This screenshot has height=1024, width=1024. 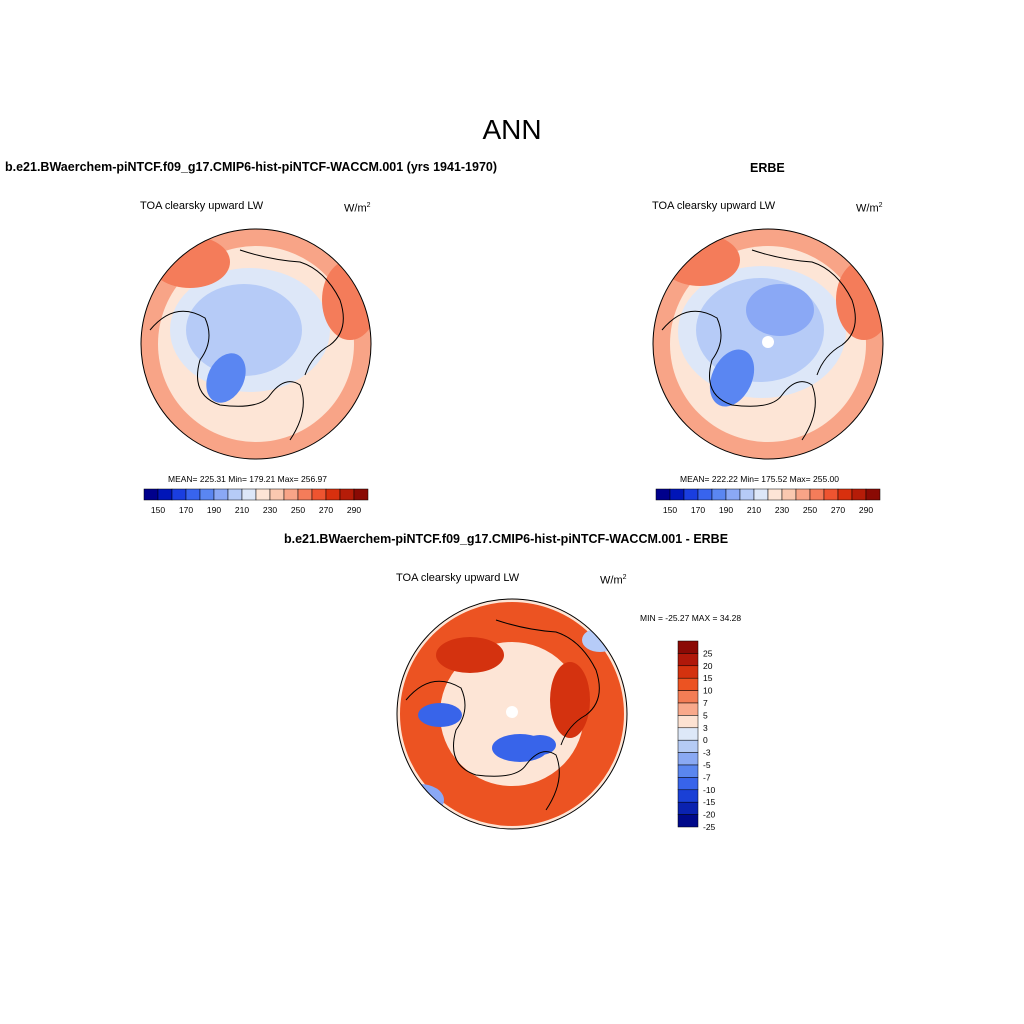 What do you see at coordinates (482, 745) in the screenshot?
I see `diff-coastline-west` at bounding box center [482, 745].